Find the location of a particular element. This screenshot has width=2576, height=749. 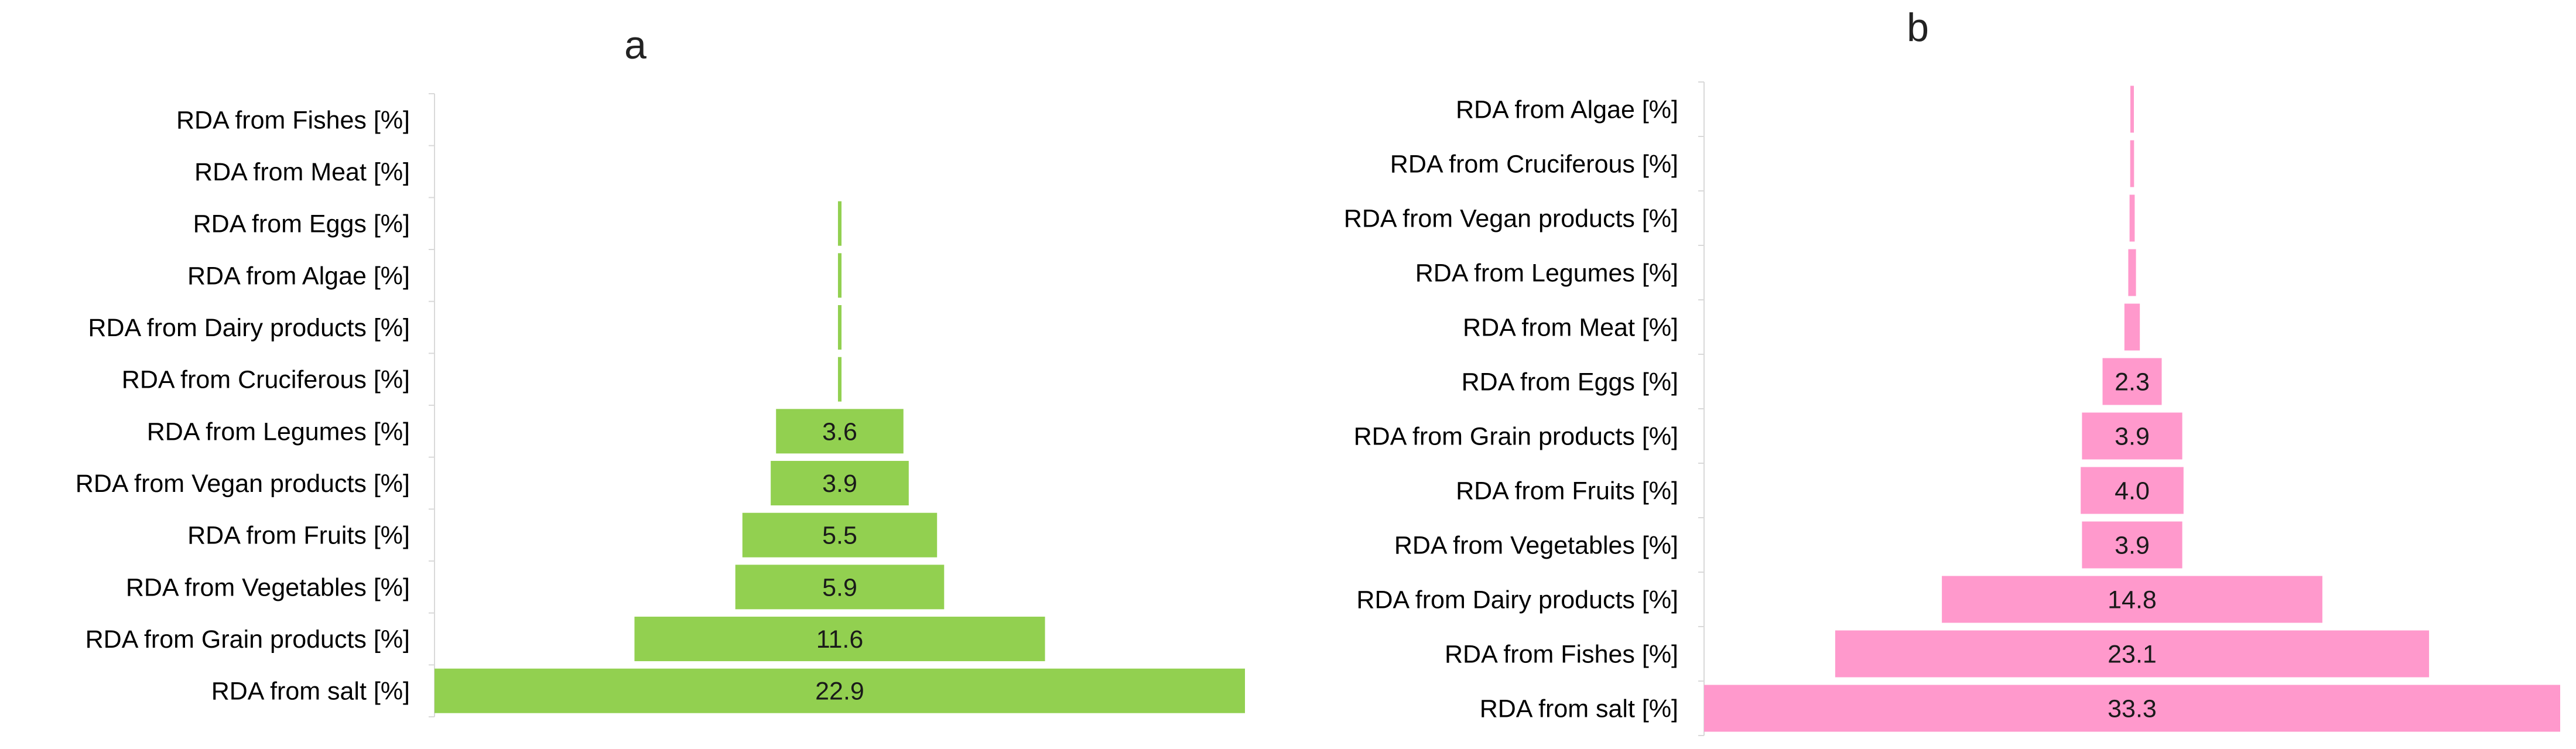

chart-b-category-label: RDA from salt [%] is located at coordinates (1579, 709).